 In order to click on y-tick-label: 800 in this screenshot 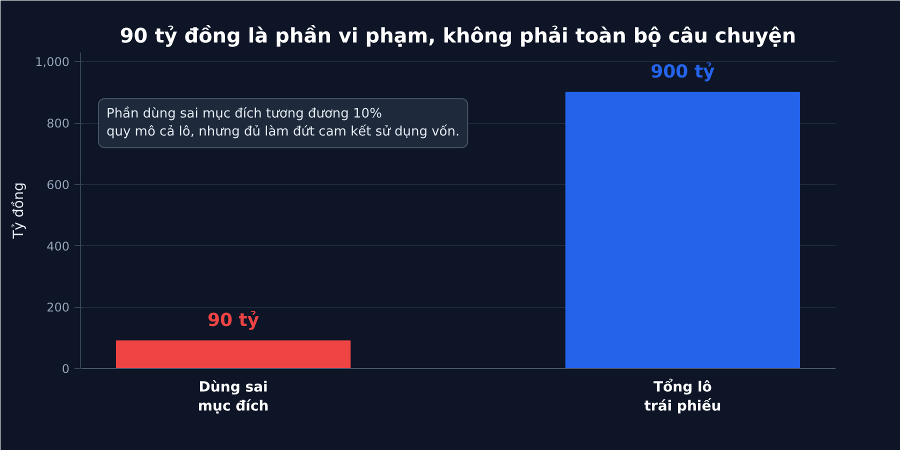, I will do `click(58, 123)`.